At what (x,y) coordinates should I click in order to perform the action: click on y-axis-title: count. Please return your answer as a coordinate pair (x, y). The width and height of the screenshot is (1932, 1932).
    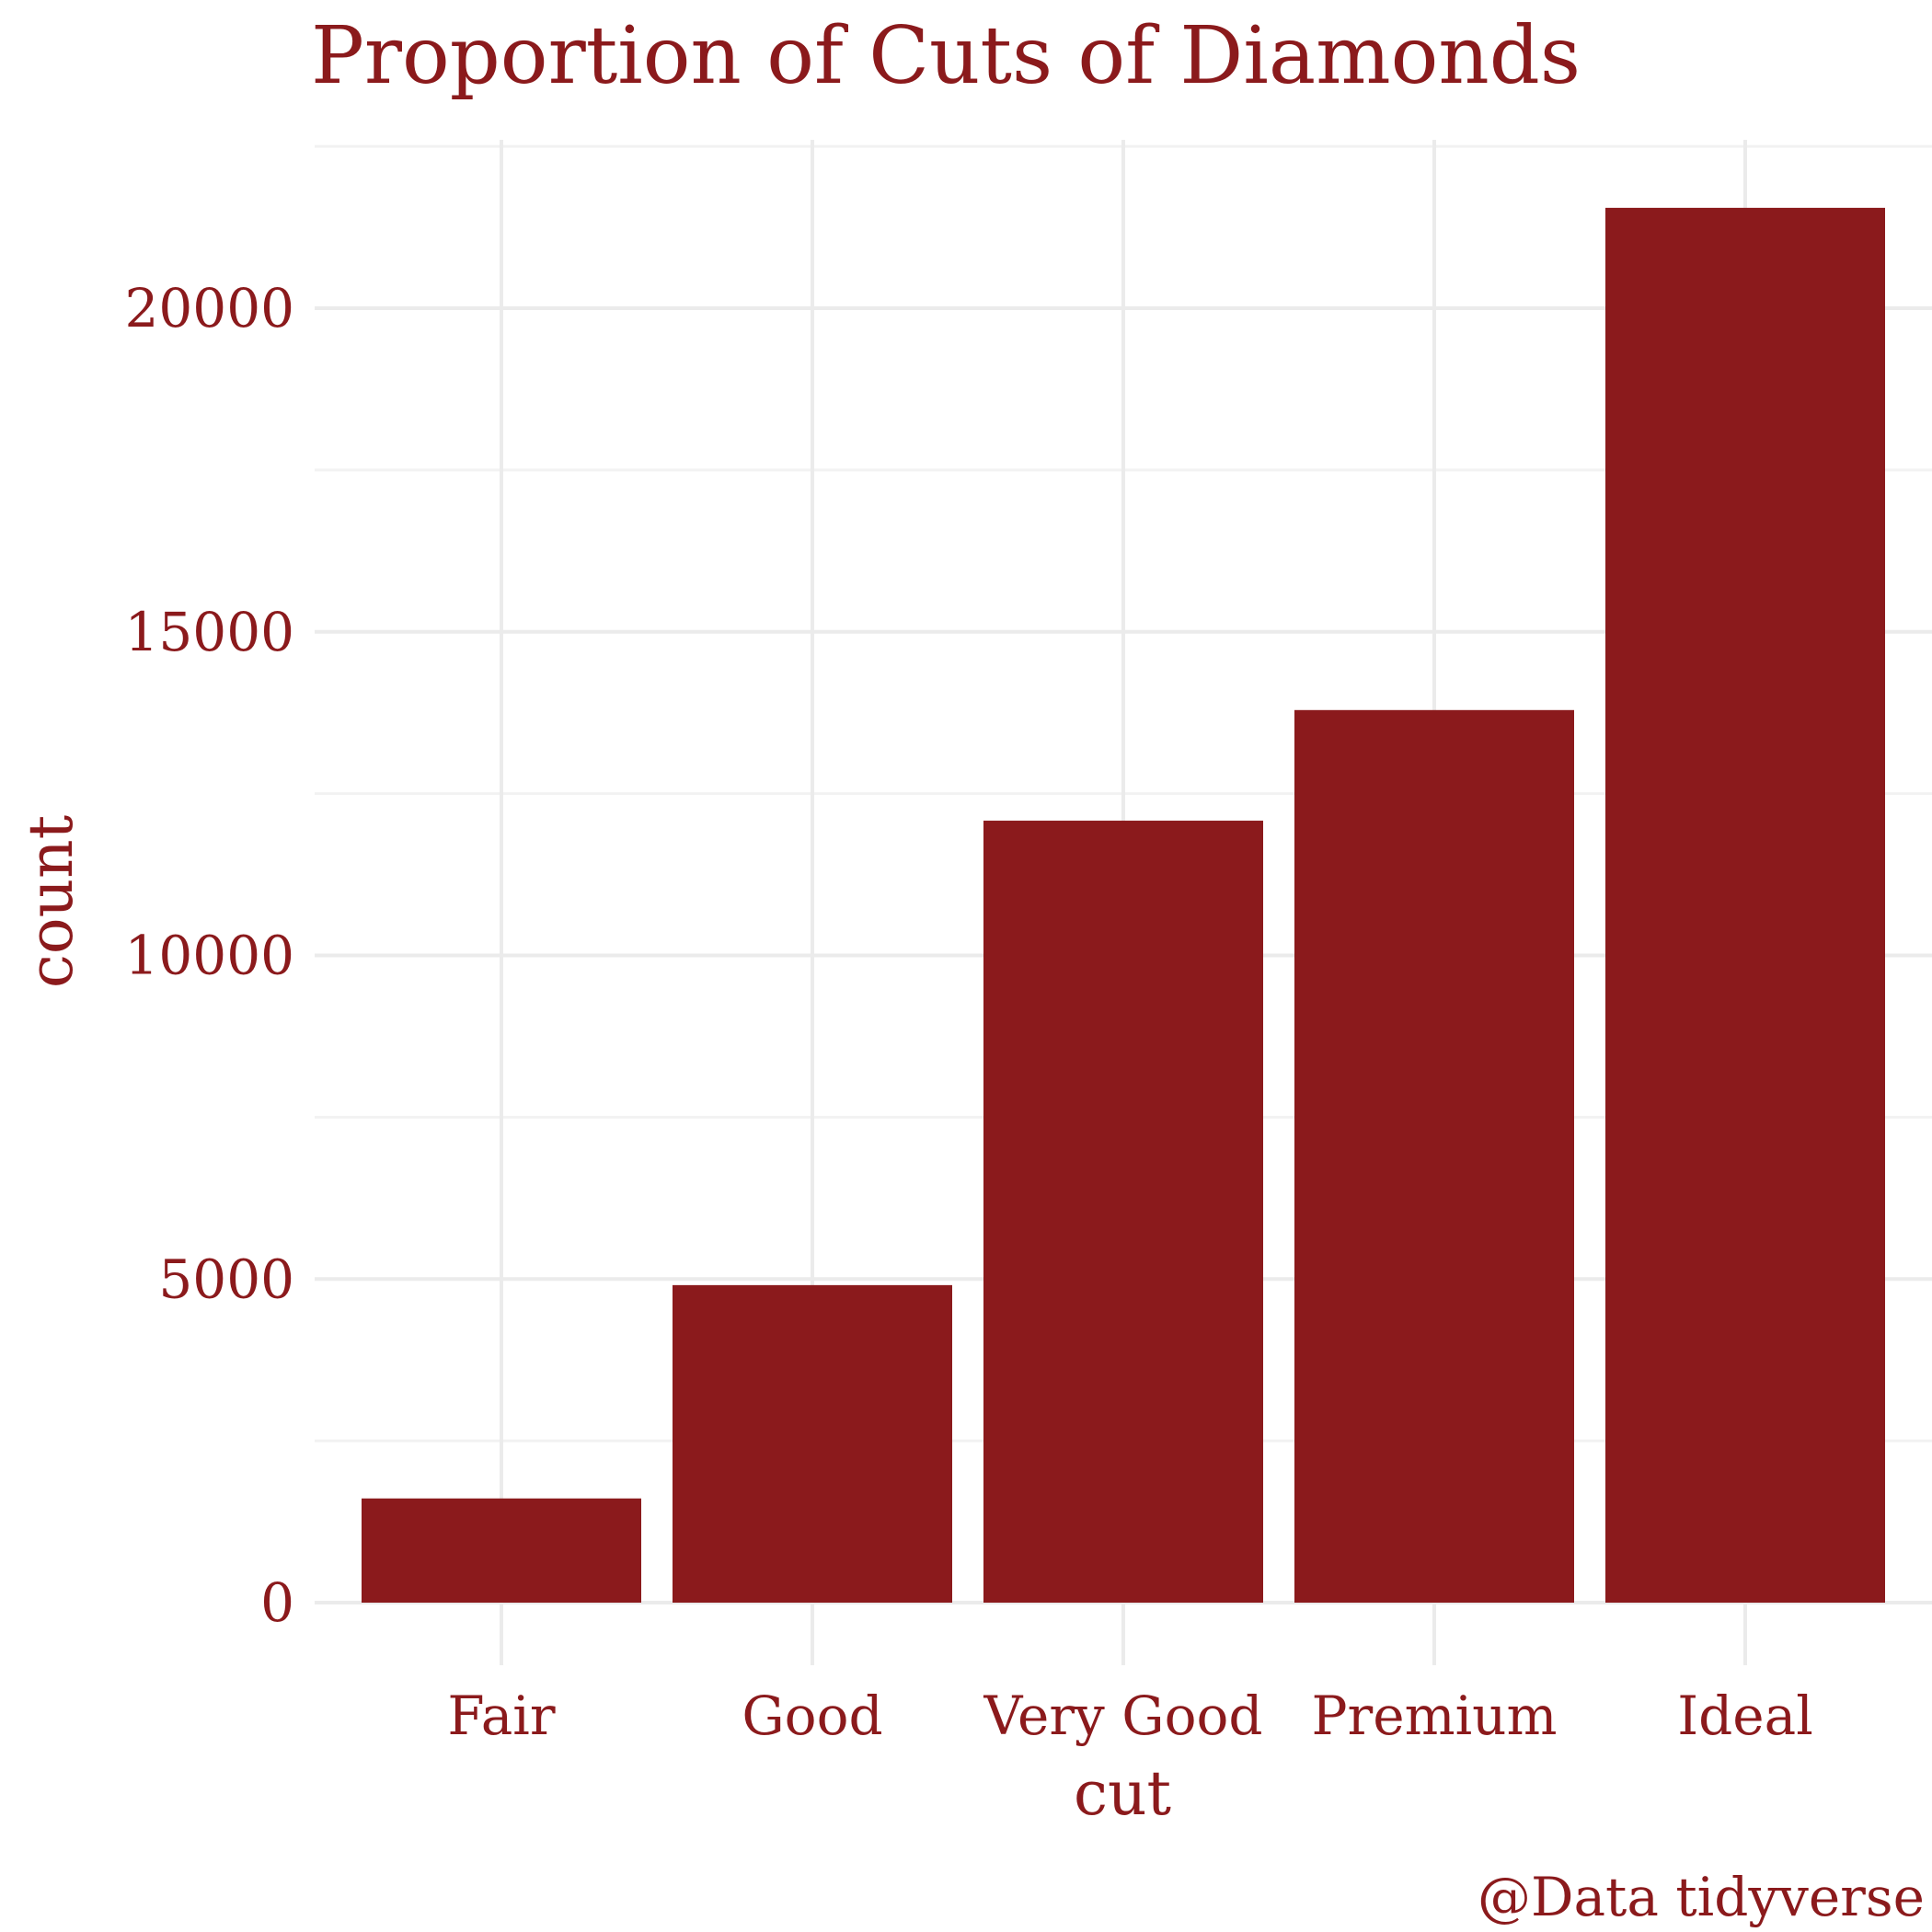
    Looking at the image, I should click on (51, 901).